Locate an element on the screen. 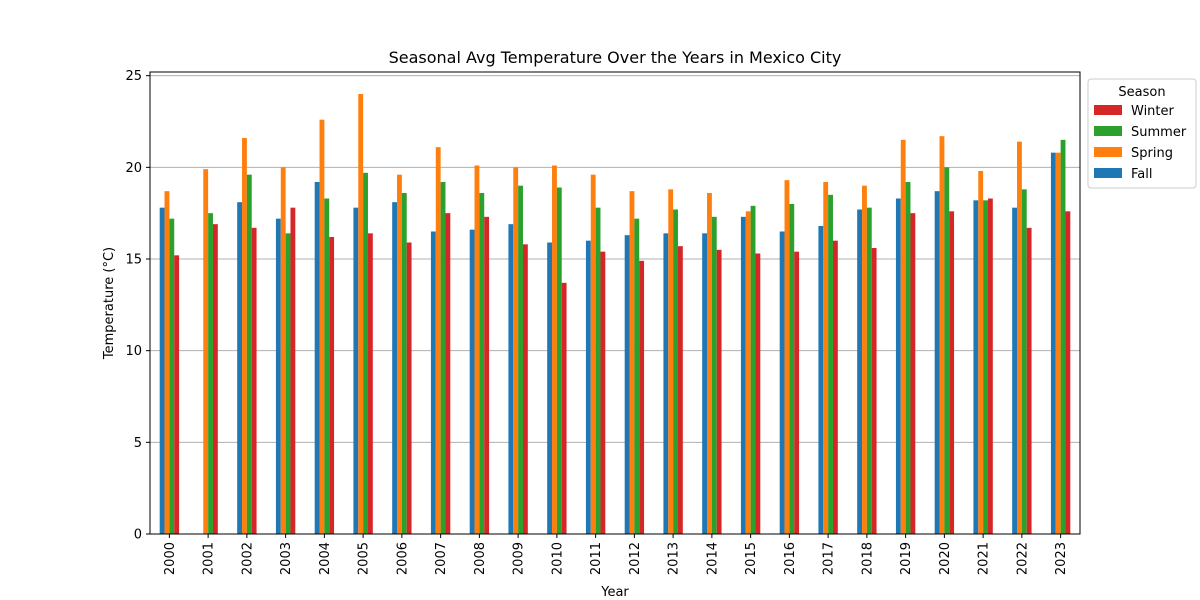 Image resolution: width=1200 pixels, height=600 pixels. bar-fall-2011 is located at coordinates (588, 387).